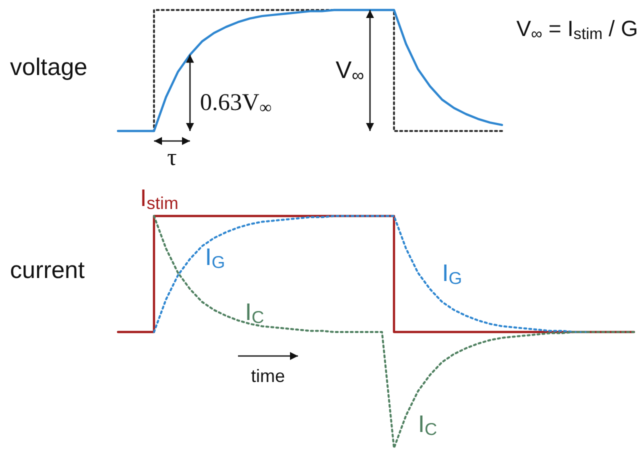 This screenshot has width=642, height=454. Describe the element at coordinates (48, 270) in the screenshot. I see `y-axis-title: current` at that location.